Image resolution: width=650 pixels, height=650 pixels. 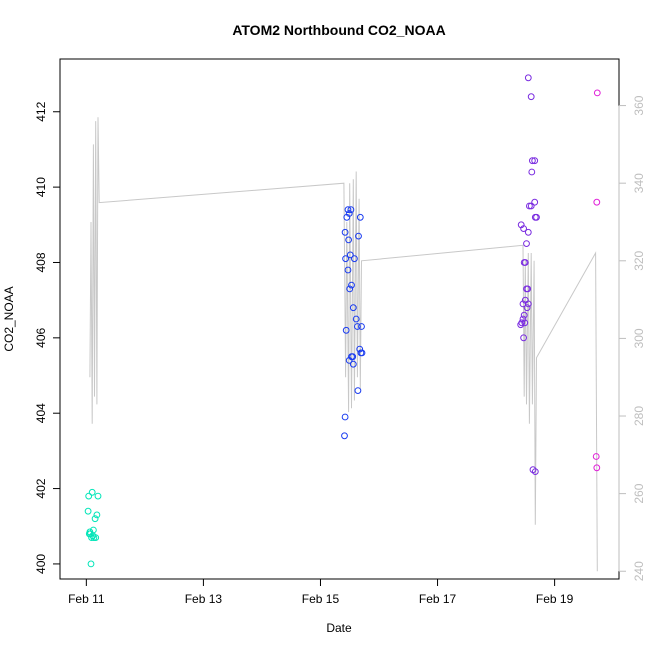 I want to click on y-tick-label: 408, so click(x=41, y=262).